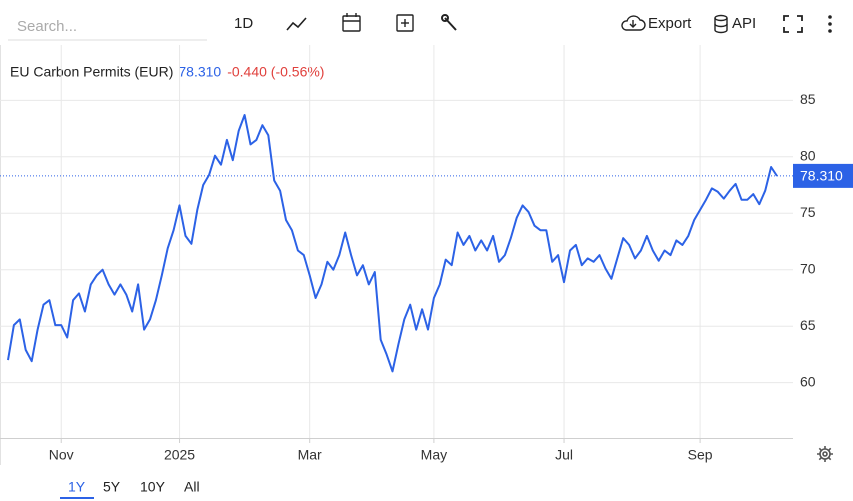  What do you see at coordinates (808, 381) in the screenshot?
I see `y-tick-label: 60` at bounding box center [808, 381].